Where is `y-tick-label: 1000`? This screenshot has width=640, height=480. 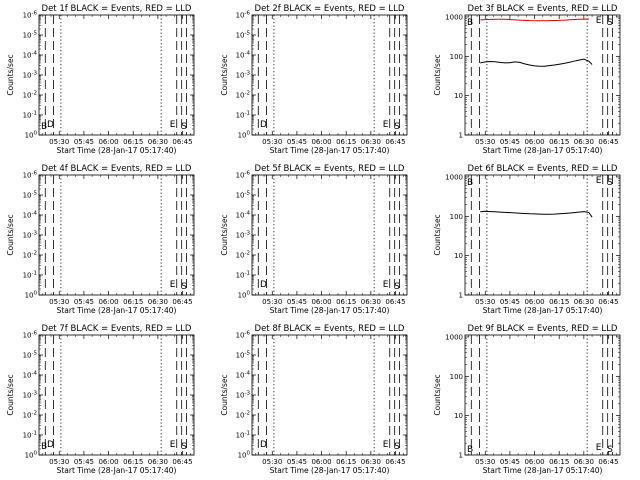 y-tick-label: 1000 is located at coordinates (454, 17).